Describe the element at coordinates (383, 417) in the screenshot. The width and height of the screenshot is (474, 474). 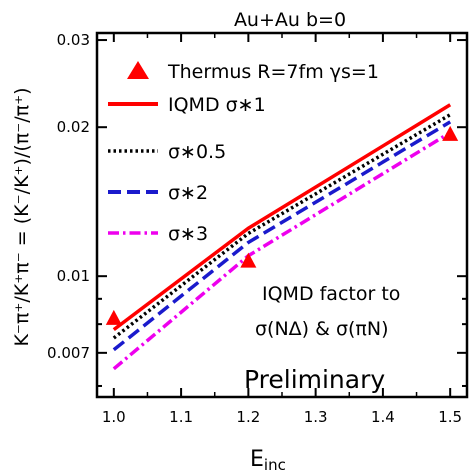
I see `x-tick-label: 1.4` at that location.